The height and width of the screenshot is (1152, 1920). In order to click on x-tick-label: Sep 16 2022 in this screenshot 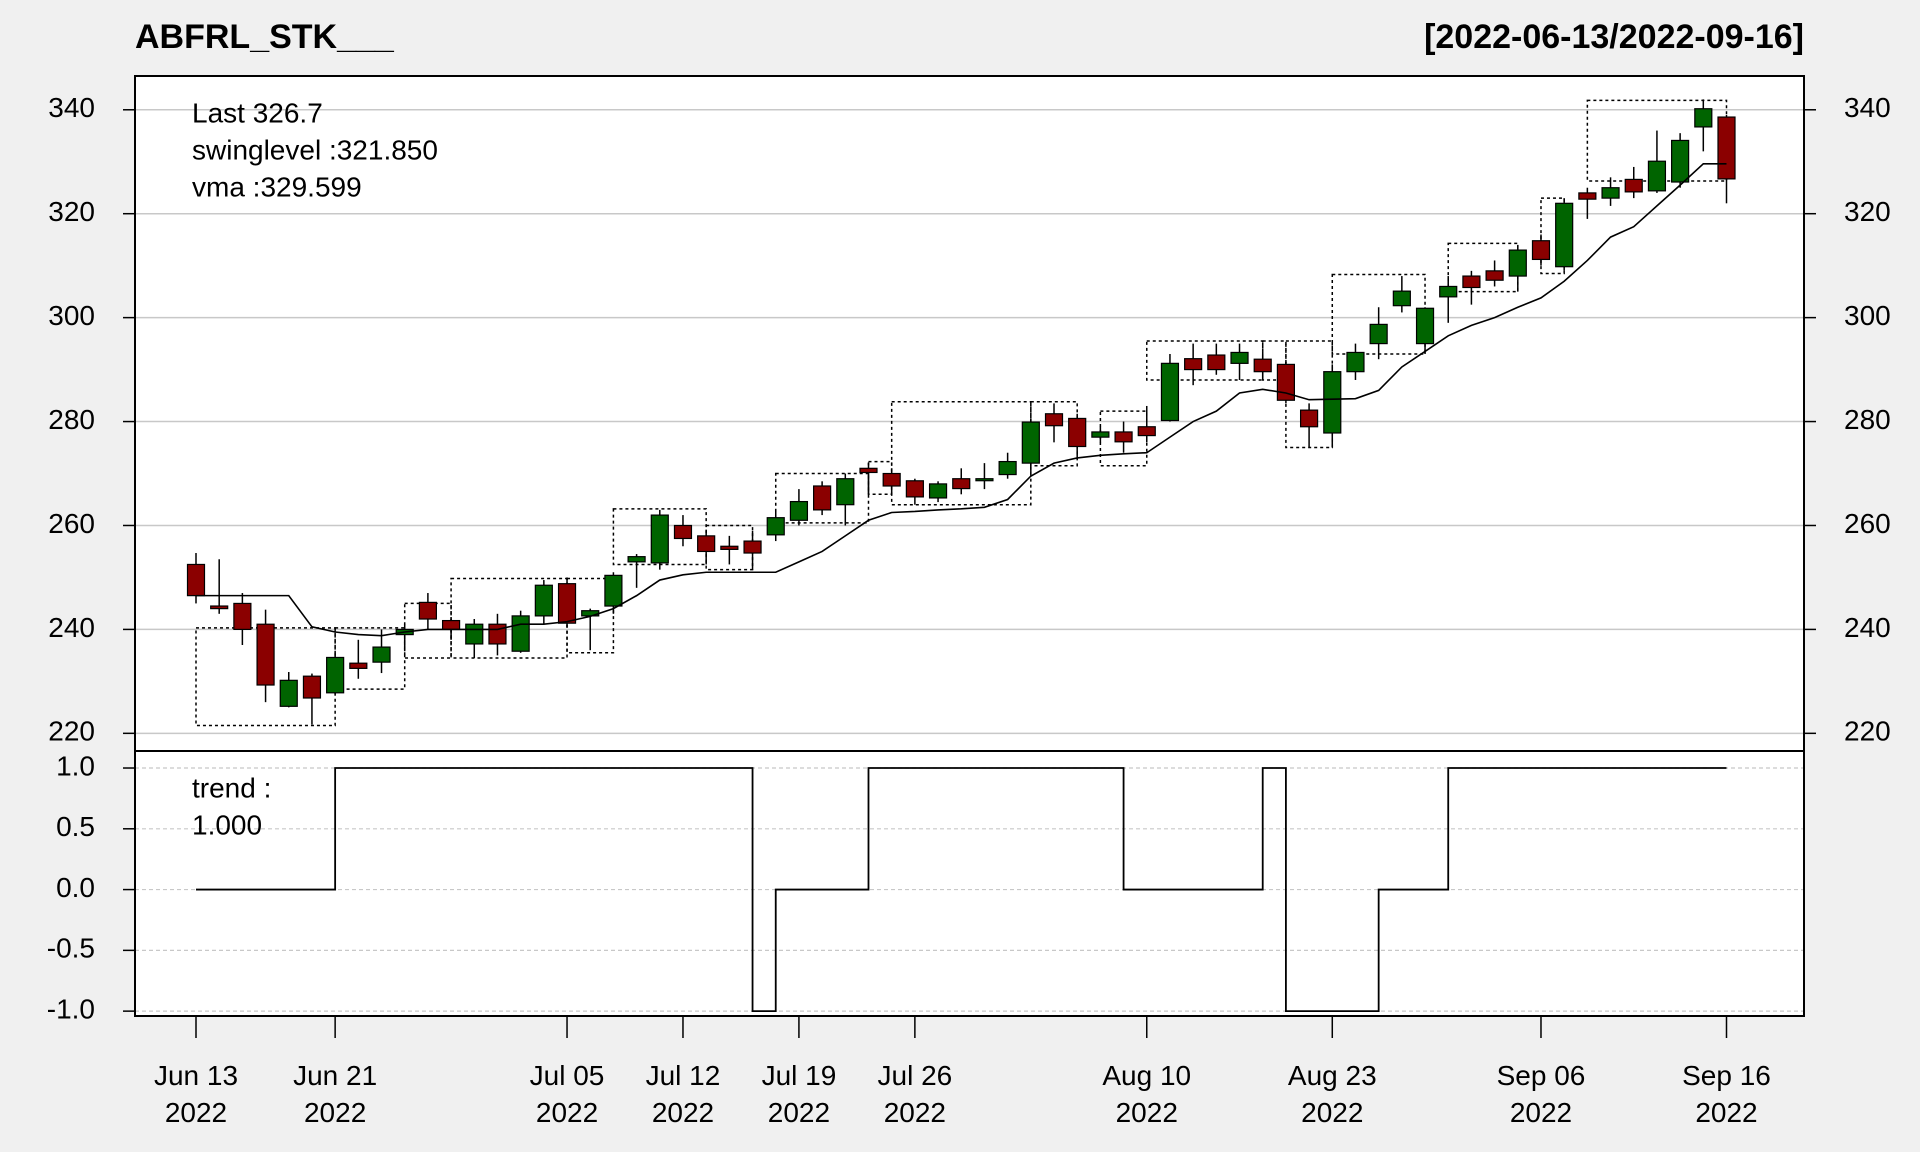, I will do `click(1726, 1094)`.